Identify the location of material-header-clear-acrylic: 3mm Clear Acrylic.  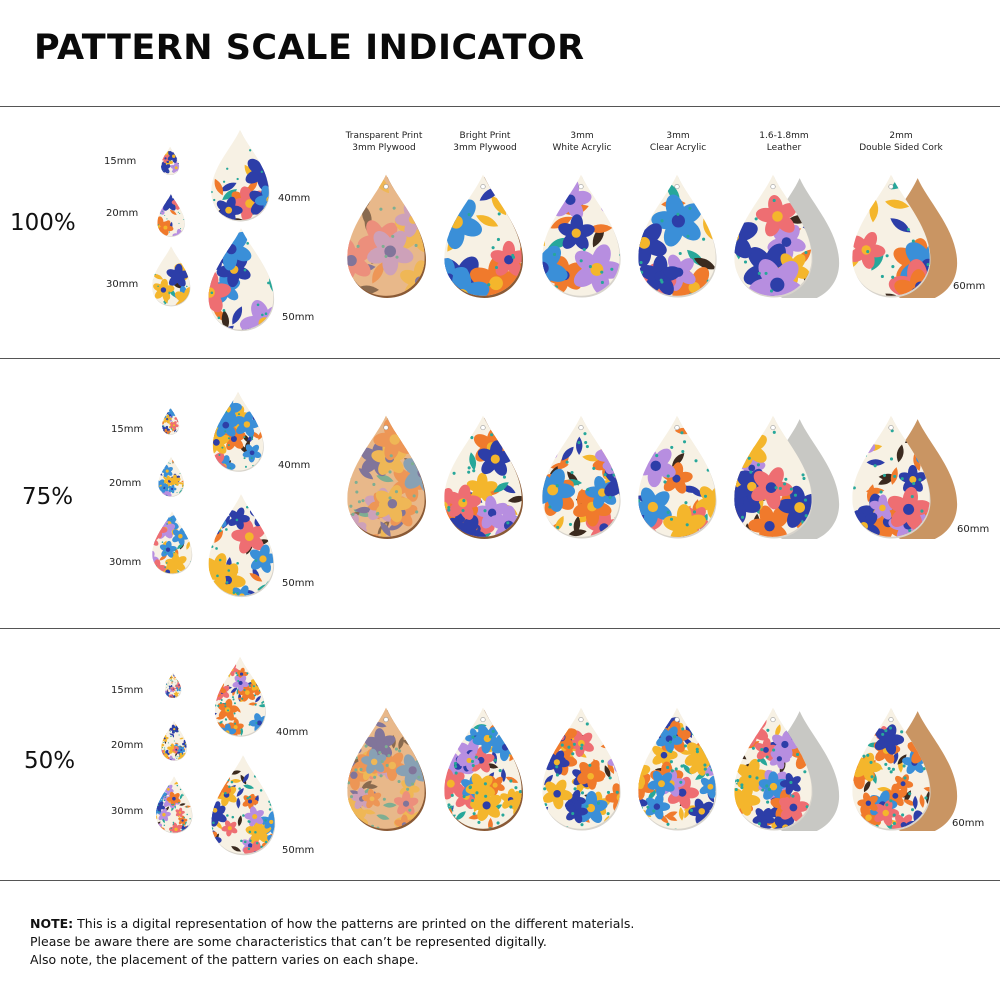
(678, 142).